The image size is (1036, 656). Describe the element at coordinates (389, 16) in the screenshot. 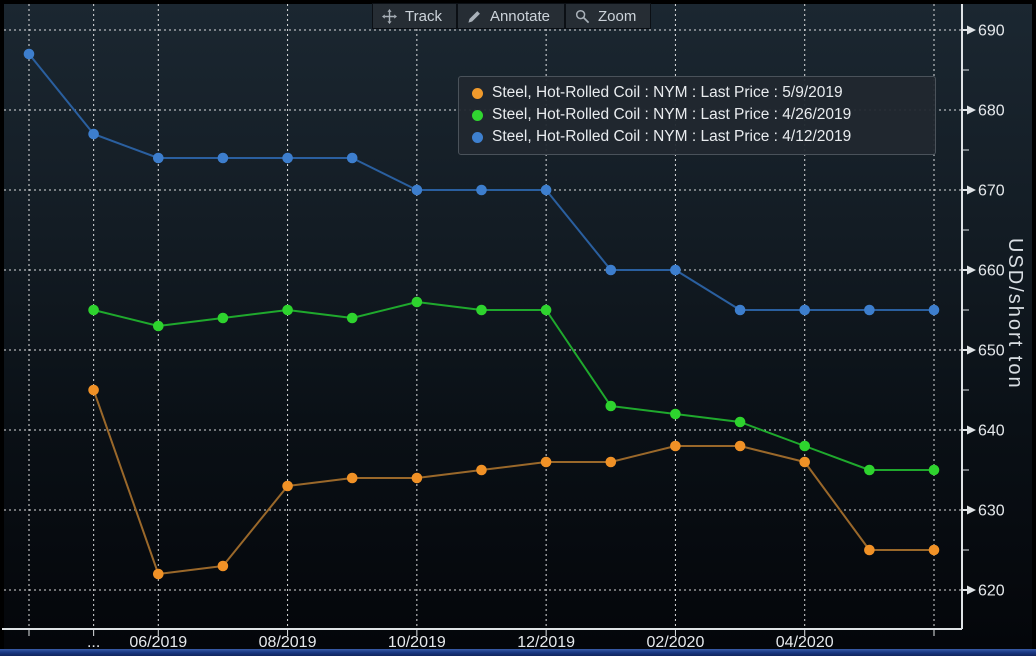

I see `move-icon` at that location.